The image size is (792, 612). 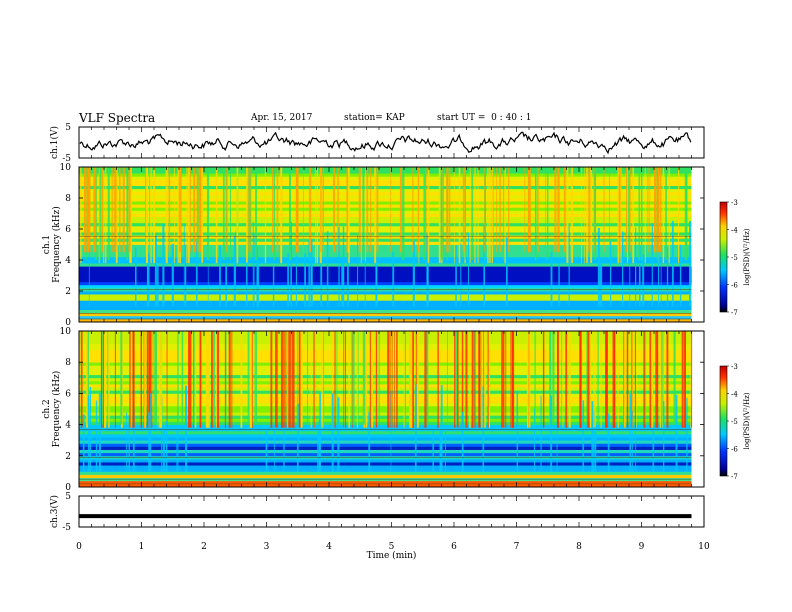 I want to click on colorbar-tick-label: -3, so click(x=734, y=367).